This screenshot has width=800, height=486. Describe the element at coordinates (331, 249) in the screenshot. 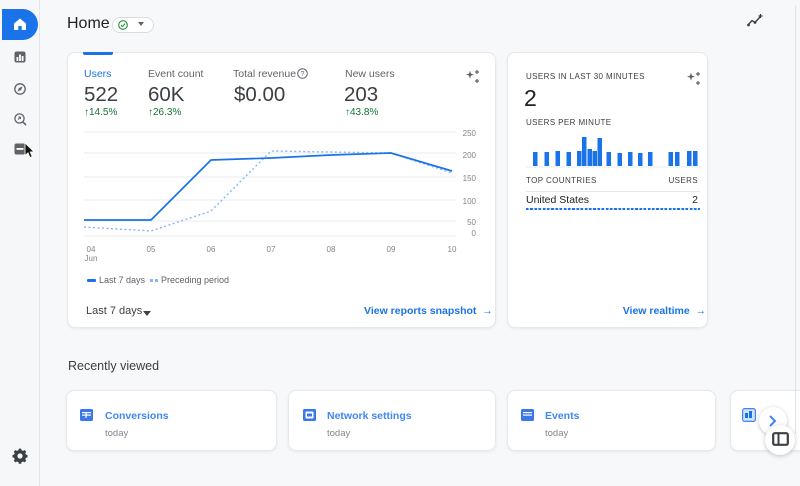

I see `svg-text: 08` at that location.